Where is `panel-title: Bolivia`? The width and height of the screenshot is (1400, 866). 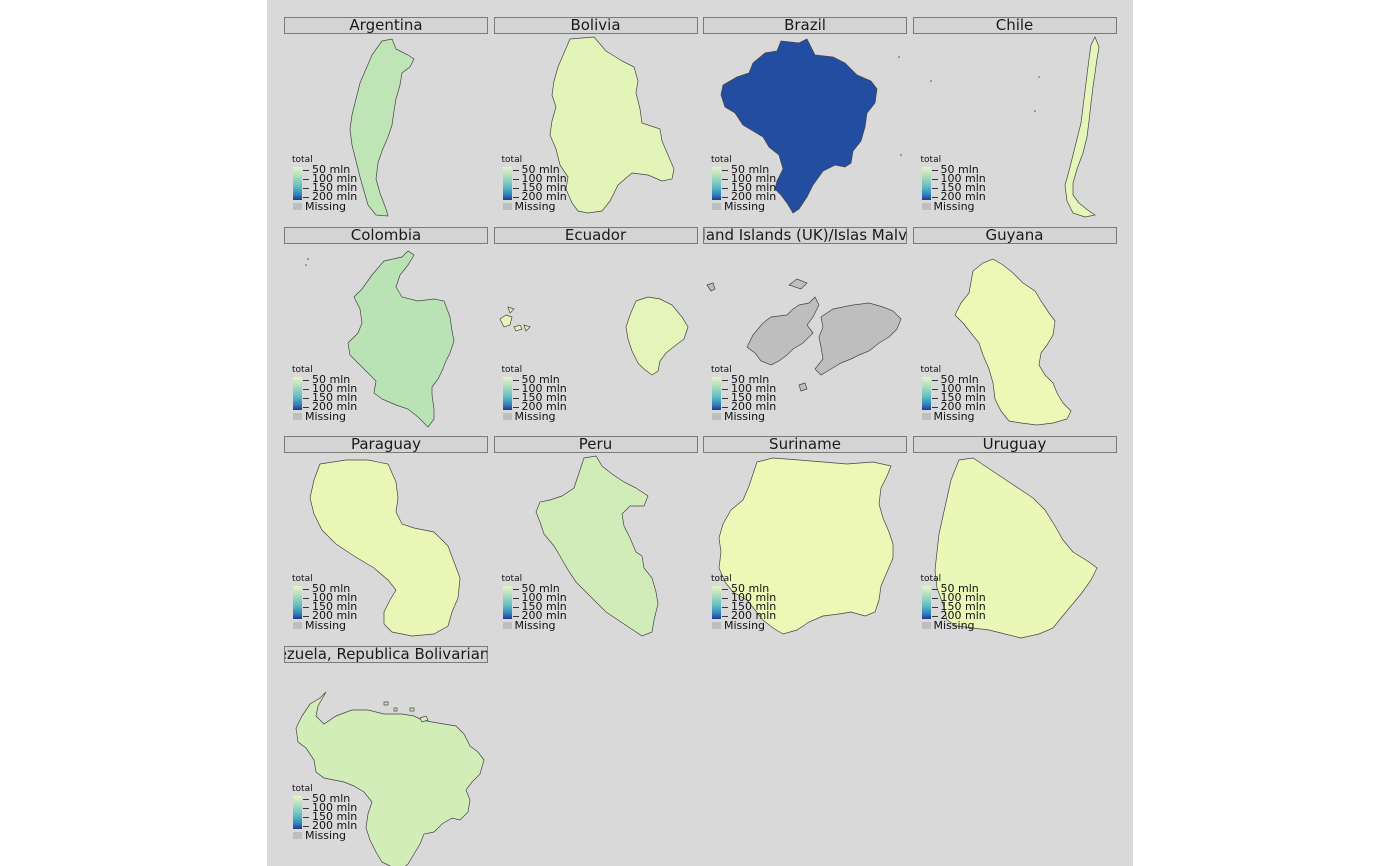 panel-title: Bolivia is located at coordinates (595, 25).